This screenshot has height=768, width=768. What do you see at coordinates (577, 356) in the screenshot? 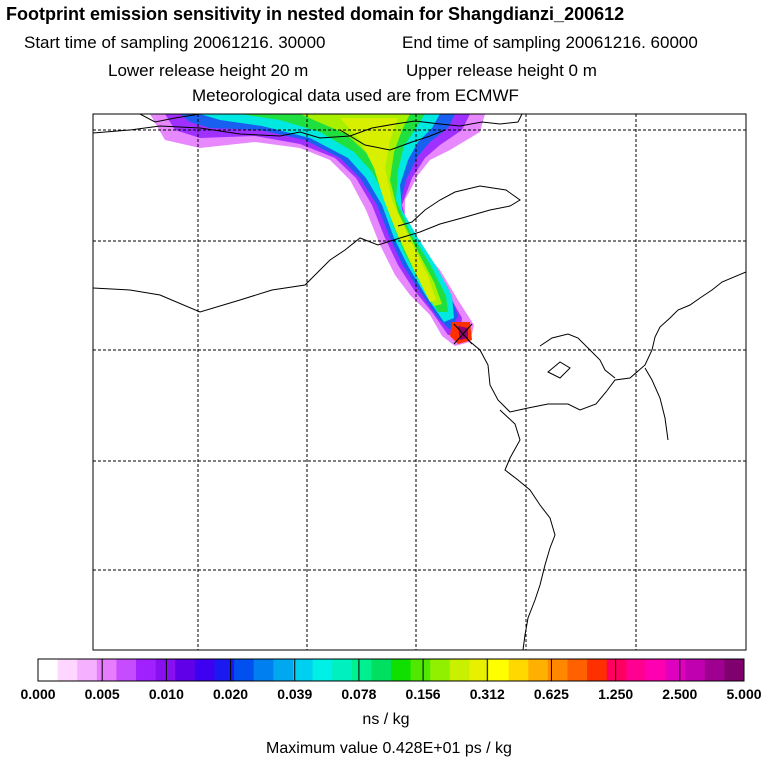
I see `coastline-peninsula` at bounding box center [577, 356].